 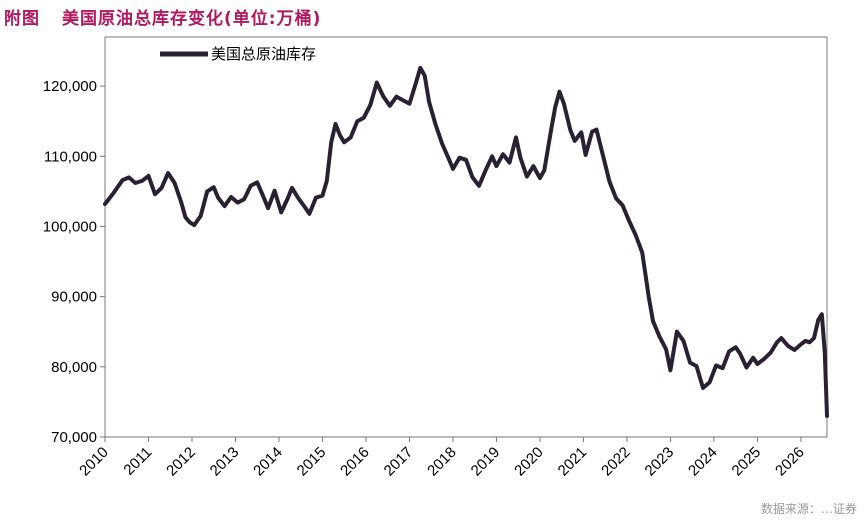 I want to click on y-tick-label: 90,000, so click(x=74, y=297).